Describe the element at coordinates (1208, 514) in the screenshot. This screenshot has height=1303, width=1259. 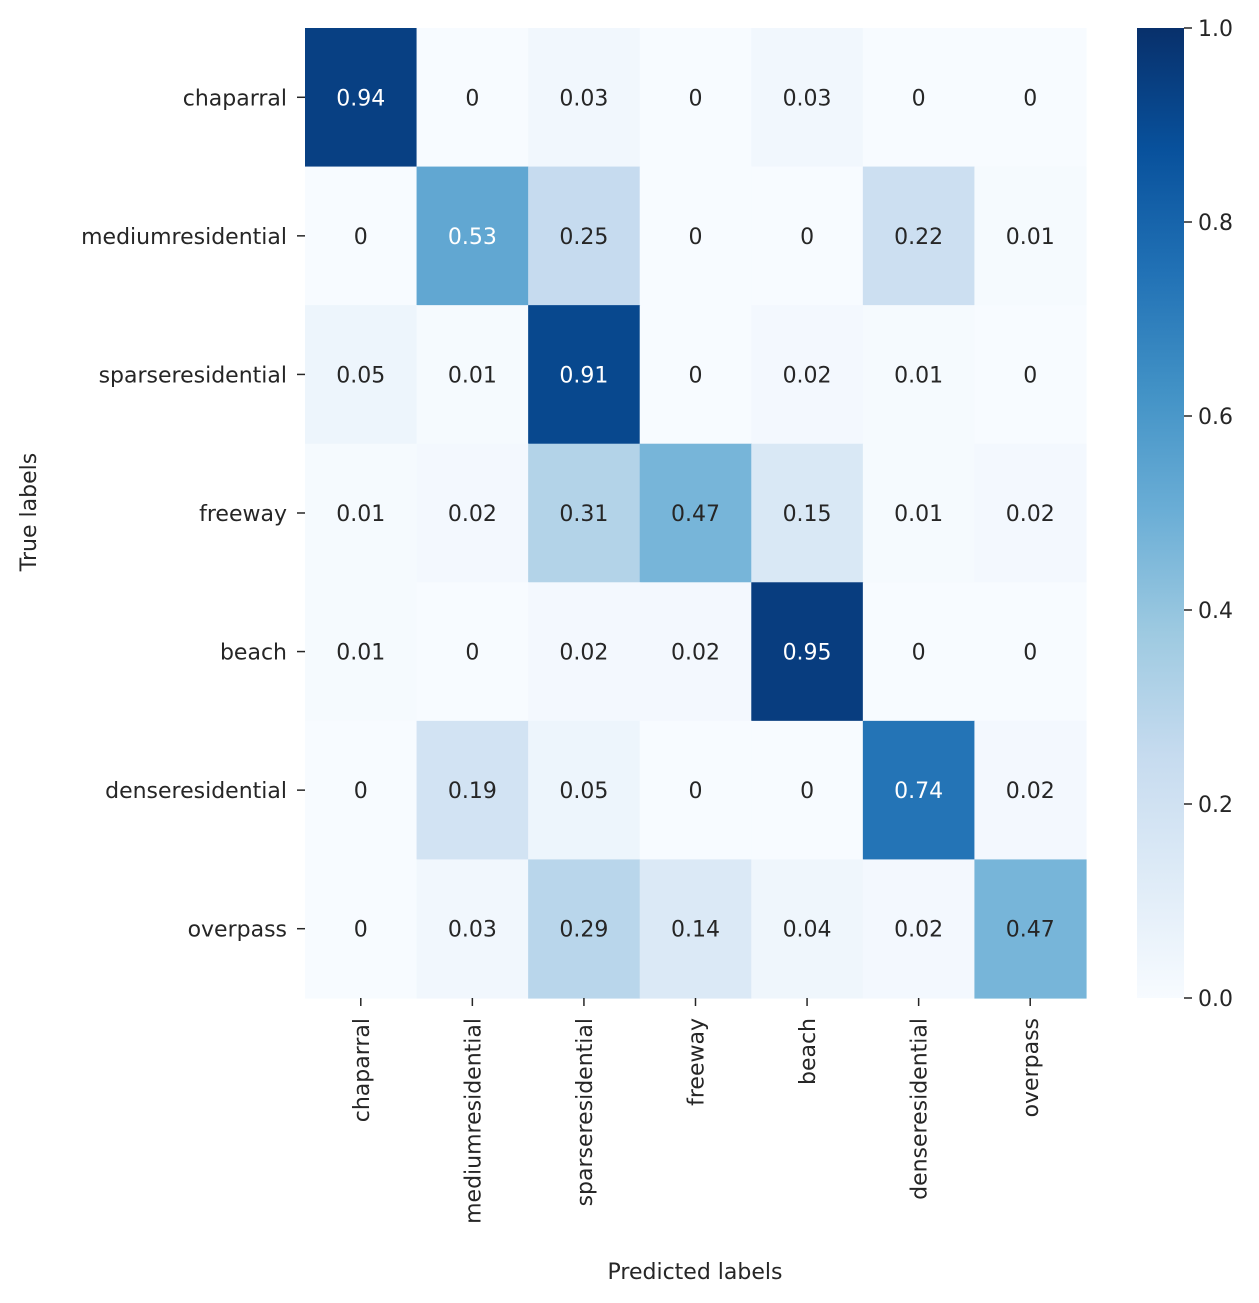
I see `colorbar-ticks: 0.0 0.2 0.4 0.6 0.8 1.0` at that location.